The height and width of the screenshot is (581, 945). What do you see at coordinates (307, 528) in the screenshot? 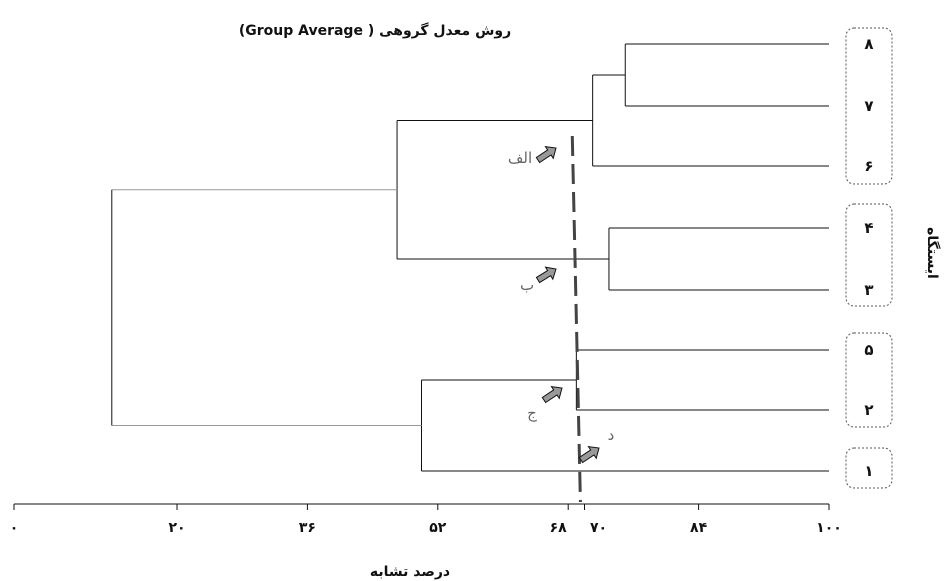
I see `x-tick-label: ۳۶` at bounding box center [307, 528].